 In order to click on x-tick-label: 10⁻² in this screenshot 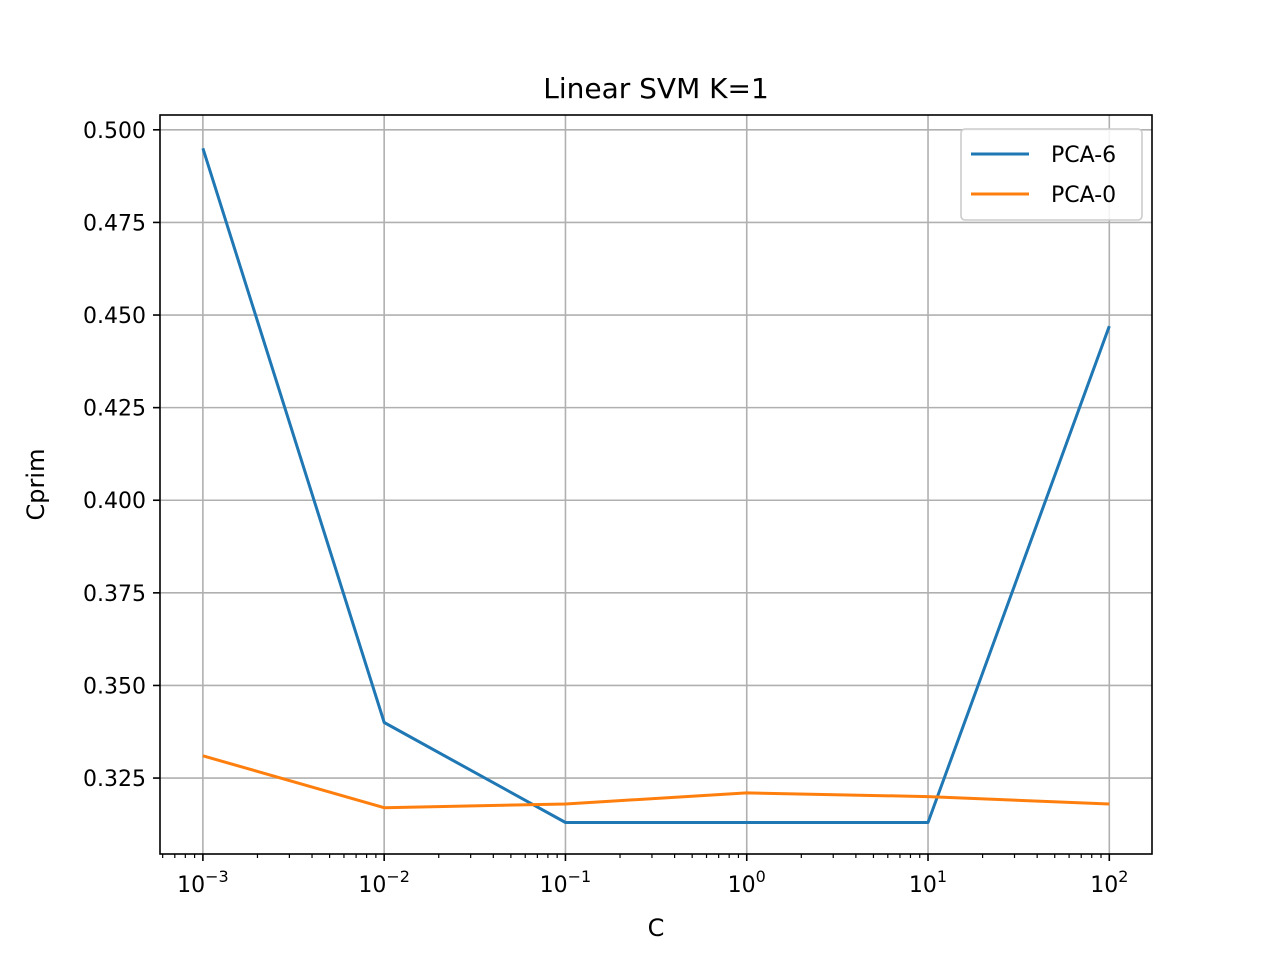, I will do `click(384, 882)`.